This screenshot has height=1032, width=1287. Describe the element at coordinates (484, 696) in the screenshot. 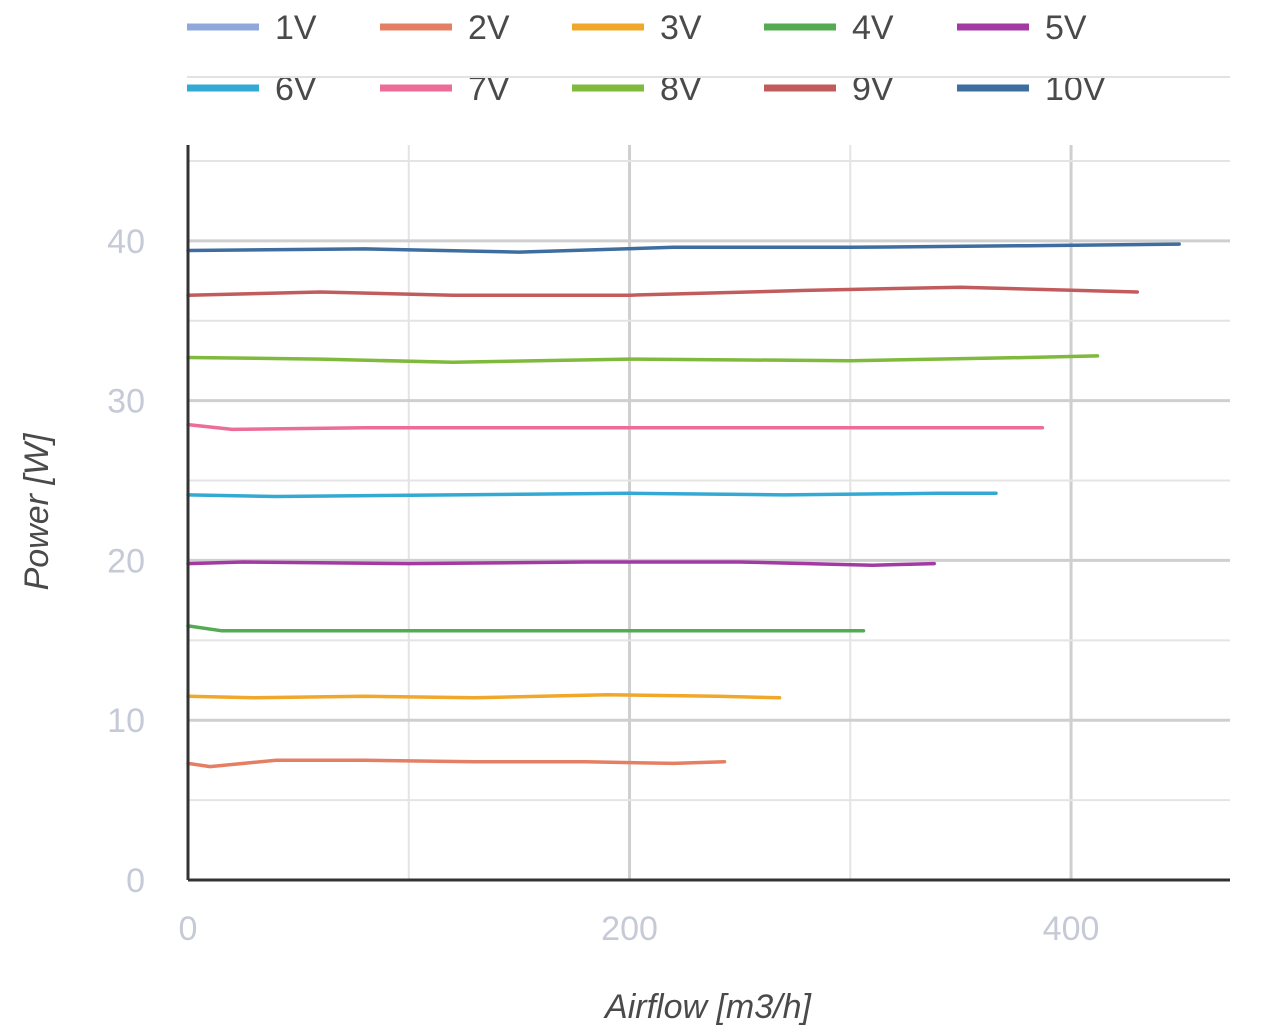

I see `series-line-3v` at that location.